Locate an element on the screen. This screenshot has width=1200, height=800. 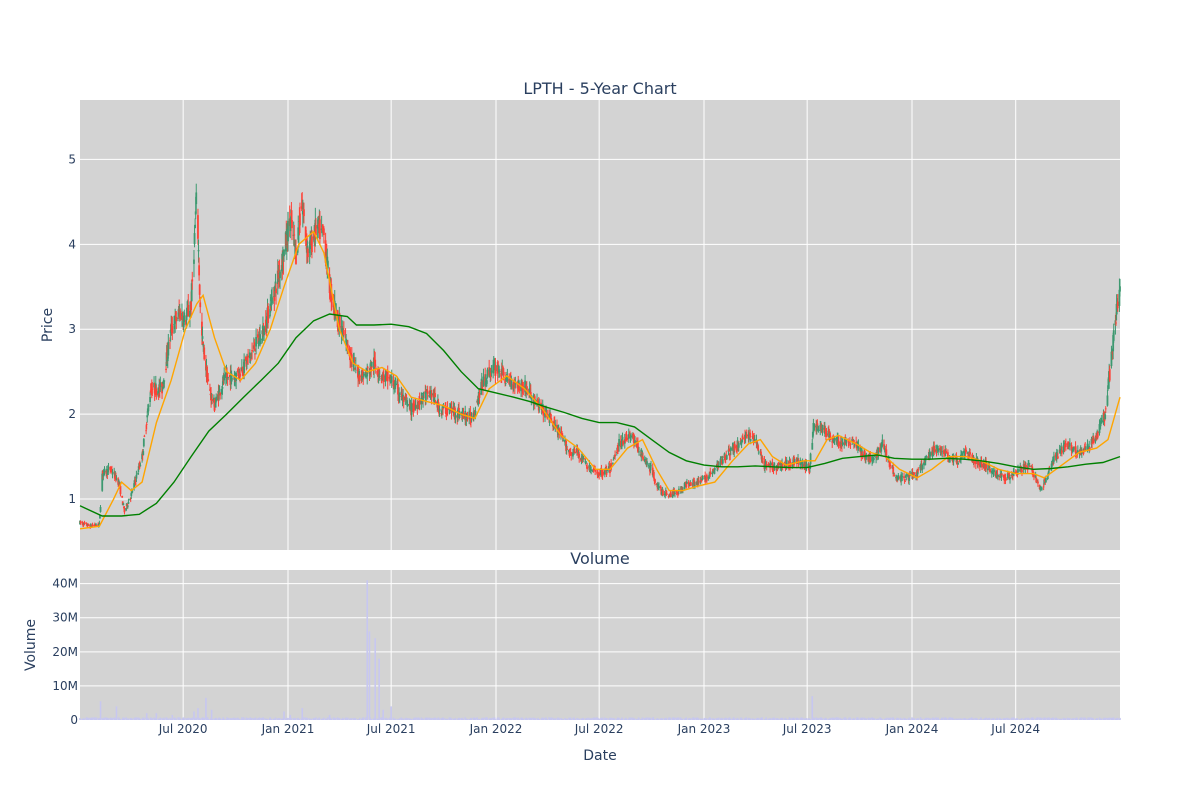
volume-y-tick-label: 20M is located at coordinates (65, 652).